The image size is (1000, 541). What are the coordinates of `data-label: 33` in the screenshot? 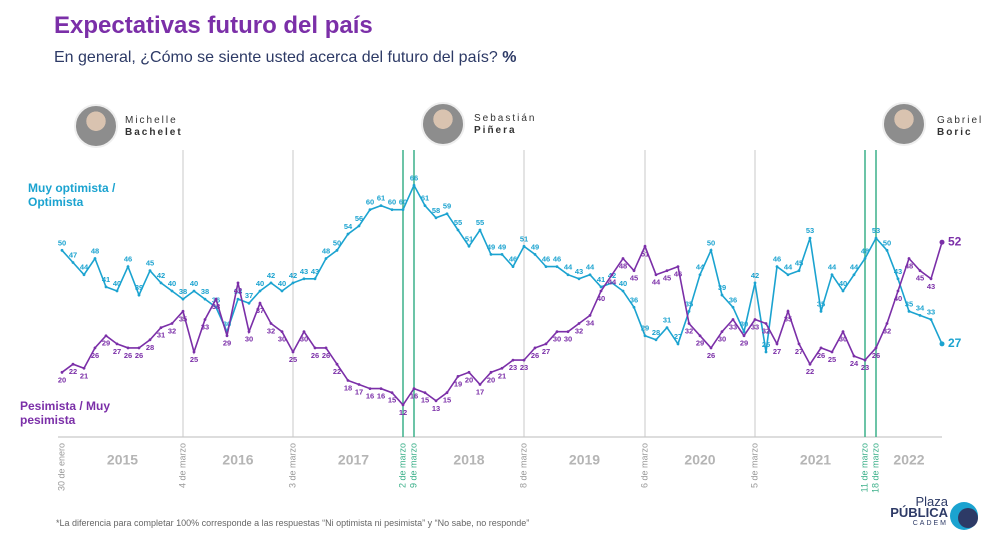 It's located at (755, 326).